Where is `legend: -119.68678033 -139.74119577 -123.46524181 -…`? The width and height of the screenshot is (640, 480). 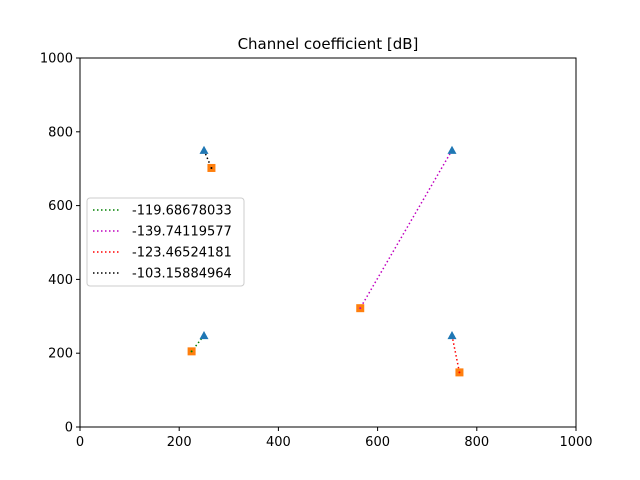 legend: -119.68678033 -139.74119577 -123.46524181 -… is located at coordinates (165, 242).